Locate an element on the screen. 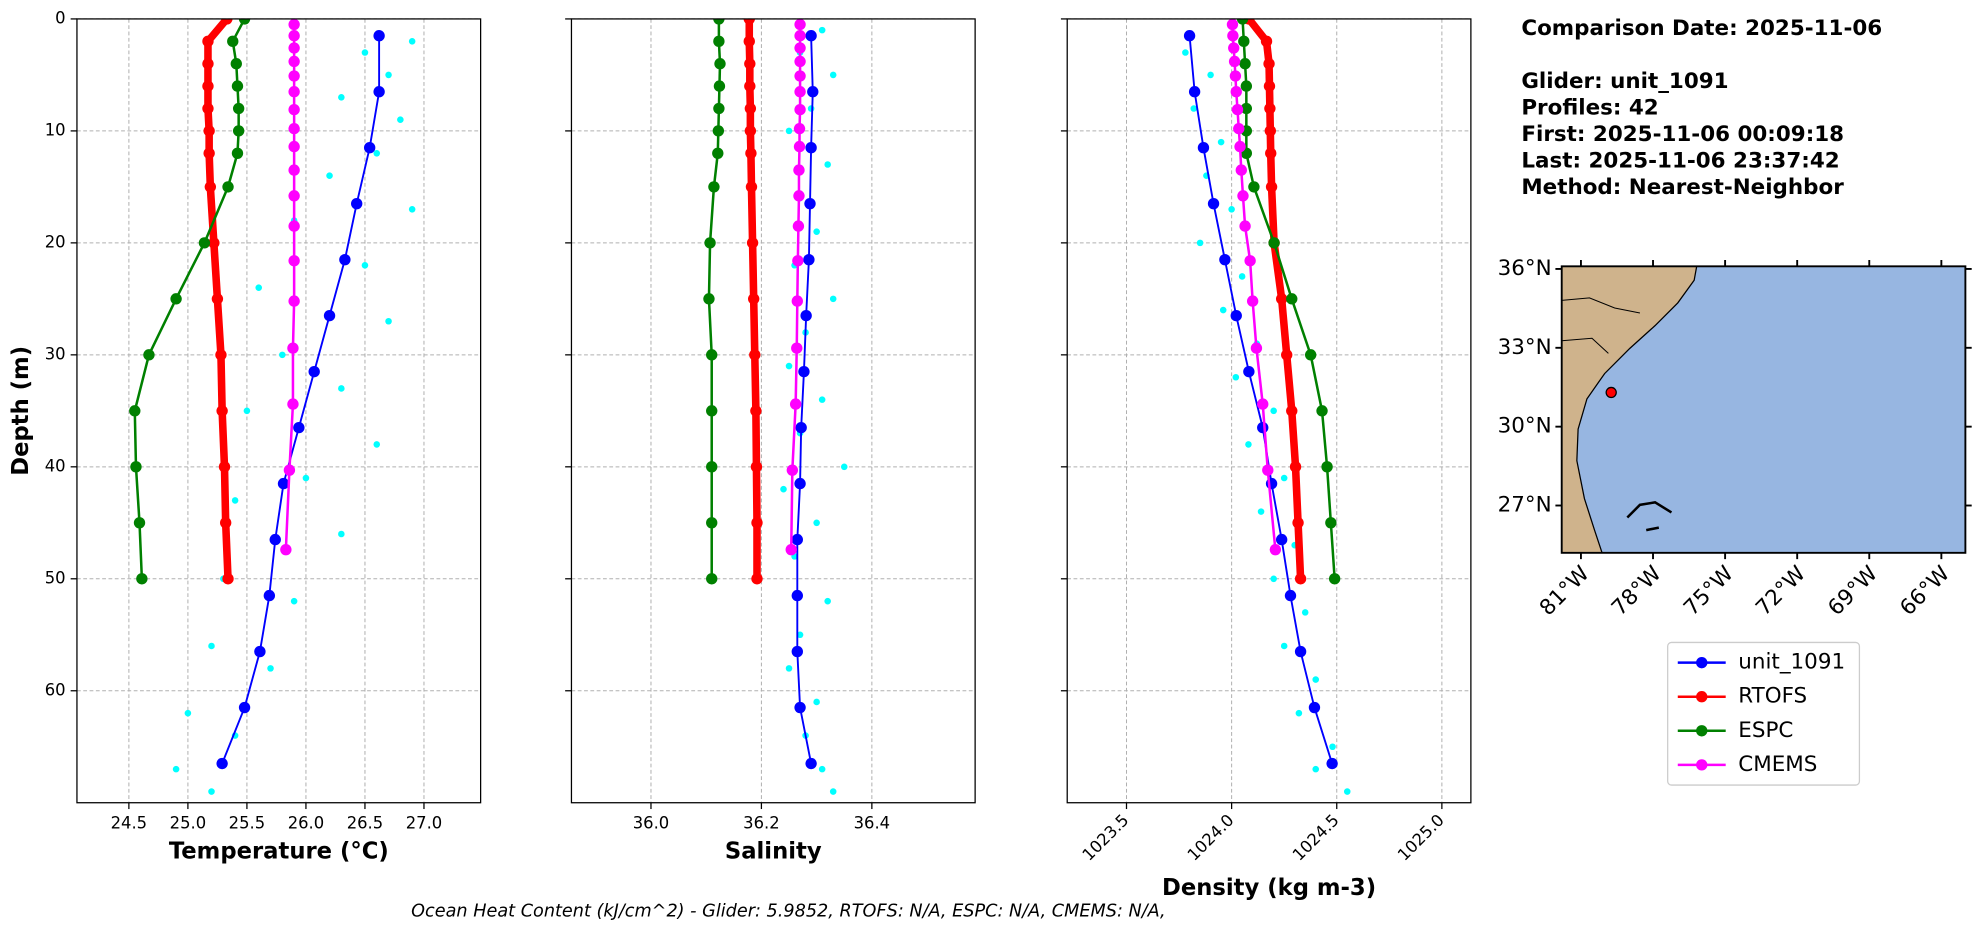  map is located at coordinates (1763, 409).